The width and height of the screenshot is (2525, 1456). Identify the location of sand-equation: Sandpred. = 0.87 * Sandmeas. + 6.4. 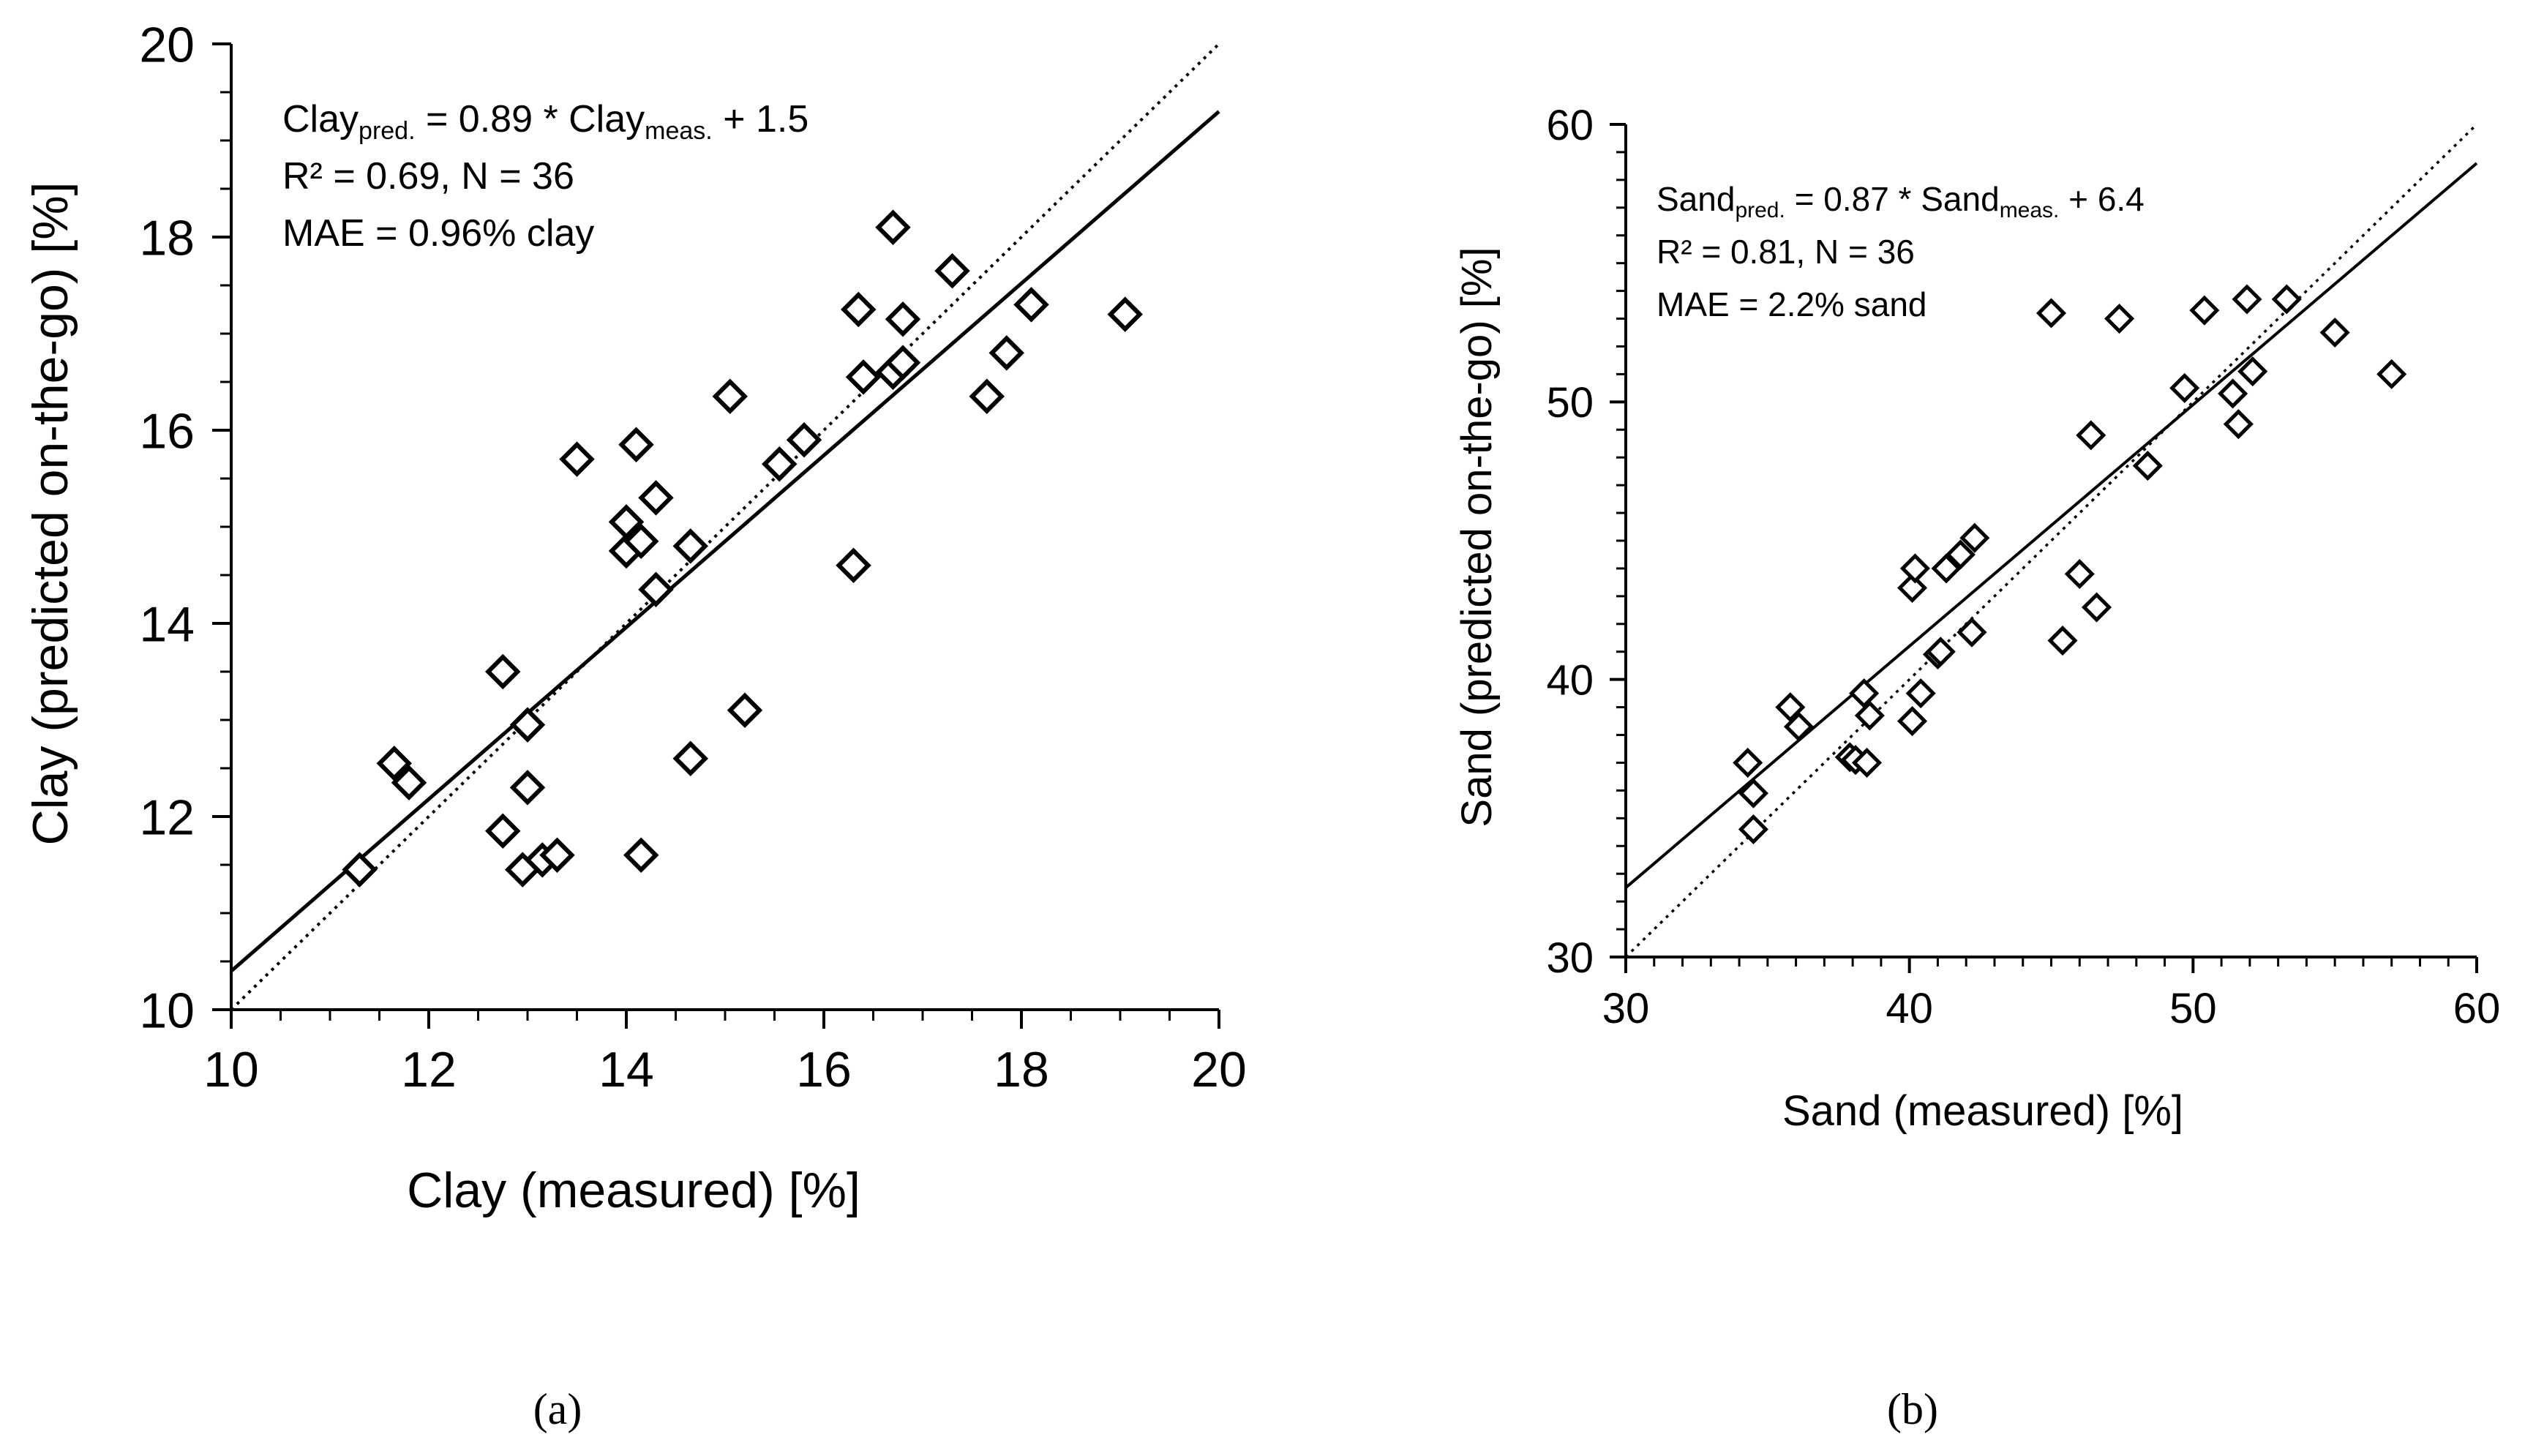
(1901, 201).